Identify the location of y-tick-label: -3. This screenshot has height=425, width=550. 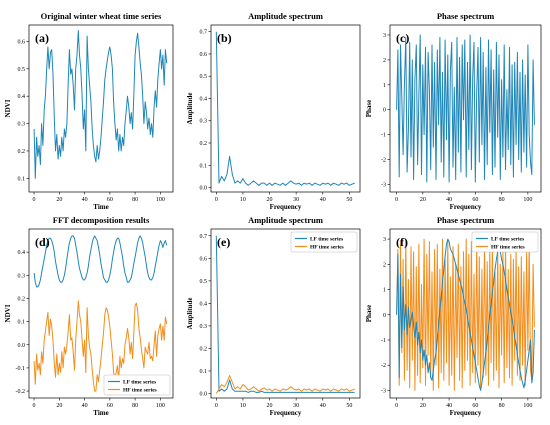
(383, 391).